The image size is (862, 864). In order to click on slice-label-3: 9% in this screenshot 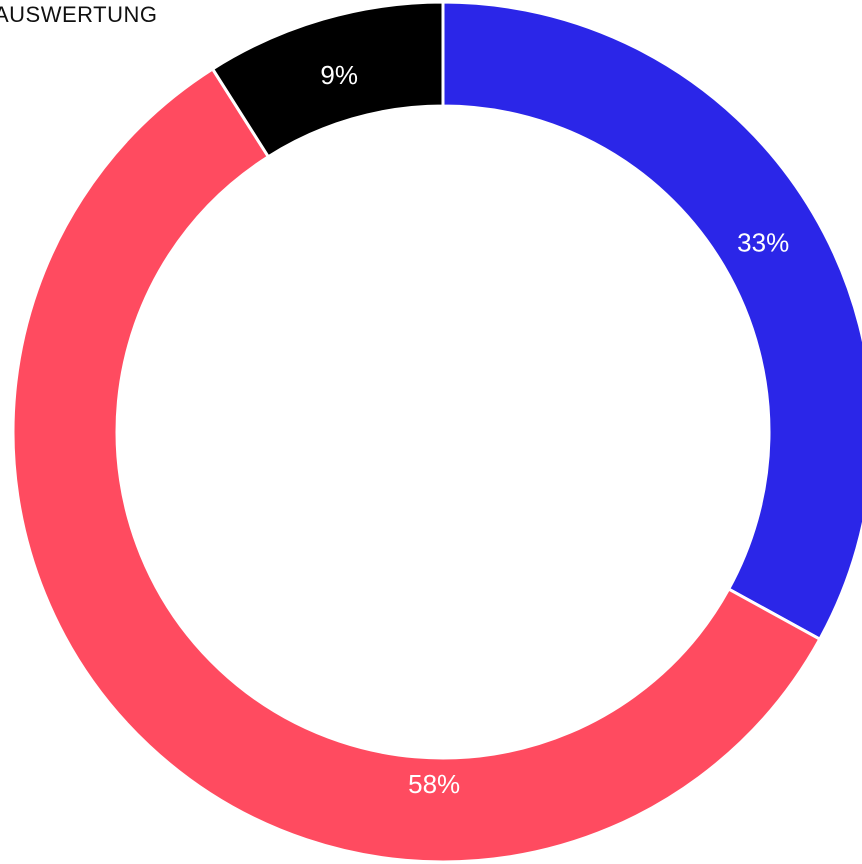, I will do `click(339, 75)`.